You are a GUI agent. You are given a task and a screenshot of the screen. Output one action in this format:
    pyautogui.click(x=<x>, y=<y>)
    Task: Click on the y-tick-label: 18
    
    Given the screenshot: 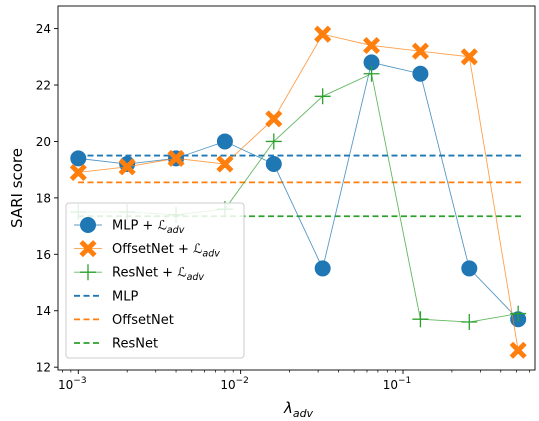 What is the action you would take?
    pyautogui.click(x=43, y=198)
    